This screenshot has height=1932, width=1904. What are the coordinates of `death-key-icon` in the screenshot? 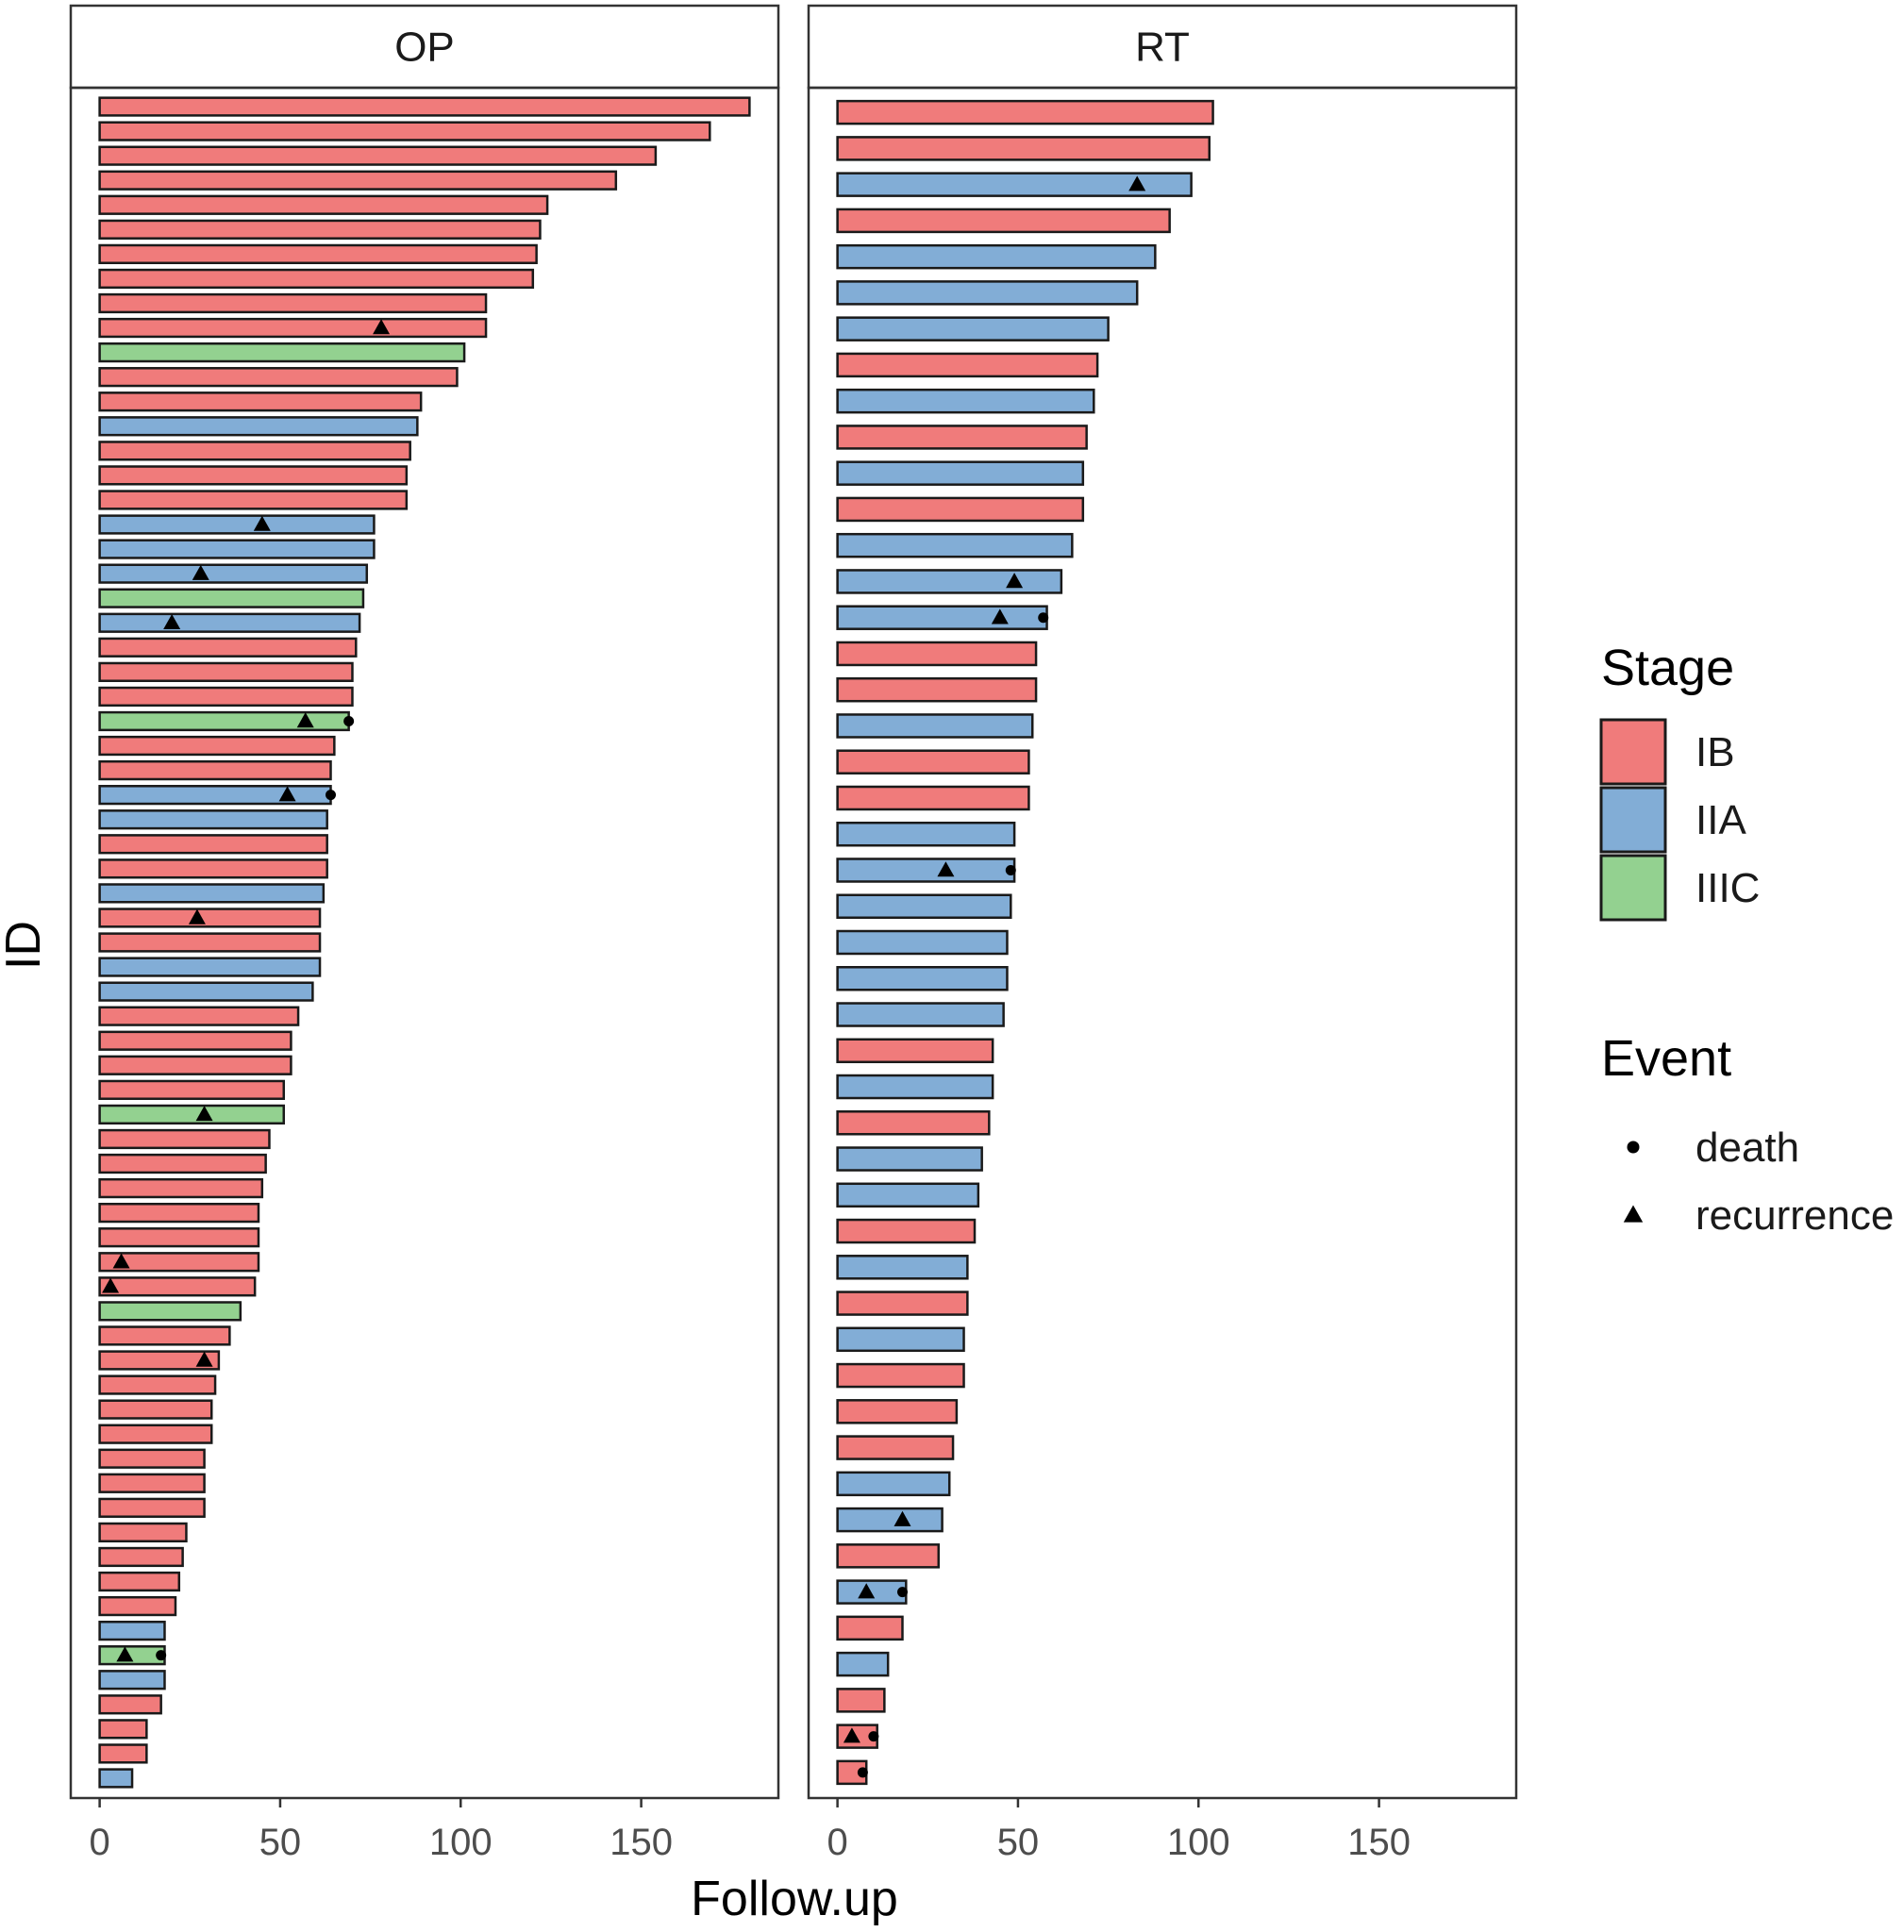 It's located at (1633, 1147).